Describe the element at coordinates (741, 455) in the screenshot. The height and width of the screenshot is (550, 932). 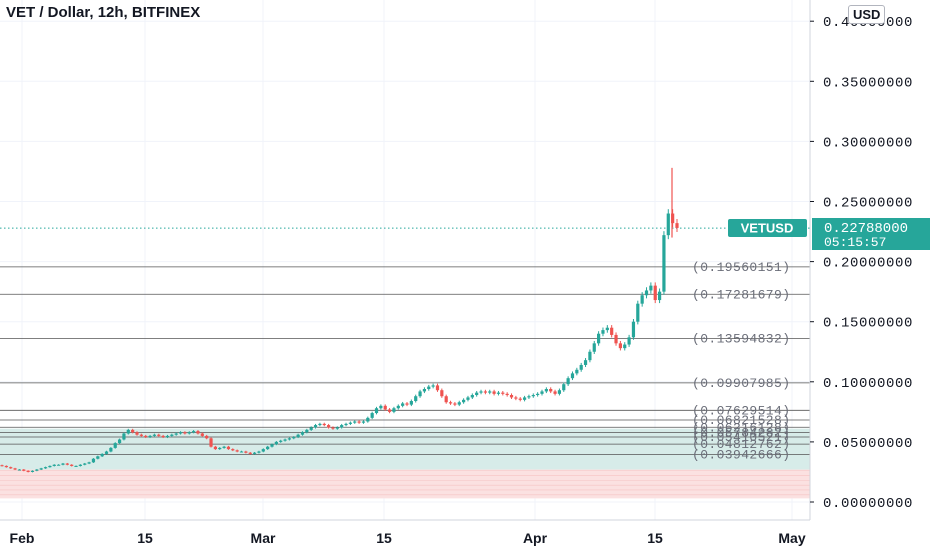
I see `level-label: (0.03942666)` at that location.